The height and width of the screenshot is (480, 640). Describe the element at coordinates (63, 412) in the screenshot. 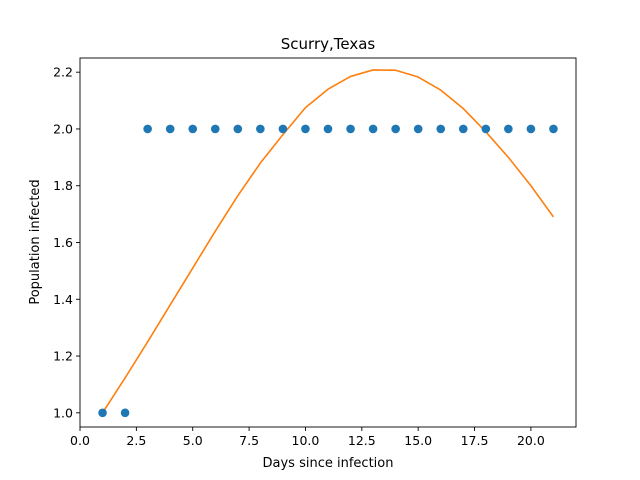

I see `y-tick-label: 1.0` at that location.